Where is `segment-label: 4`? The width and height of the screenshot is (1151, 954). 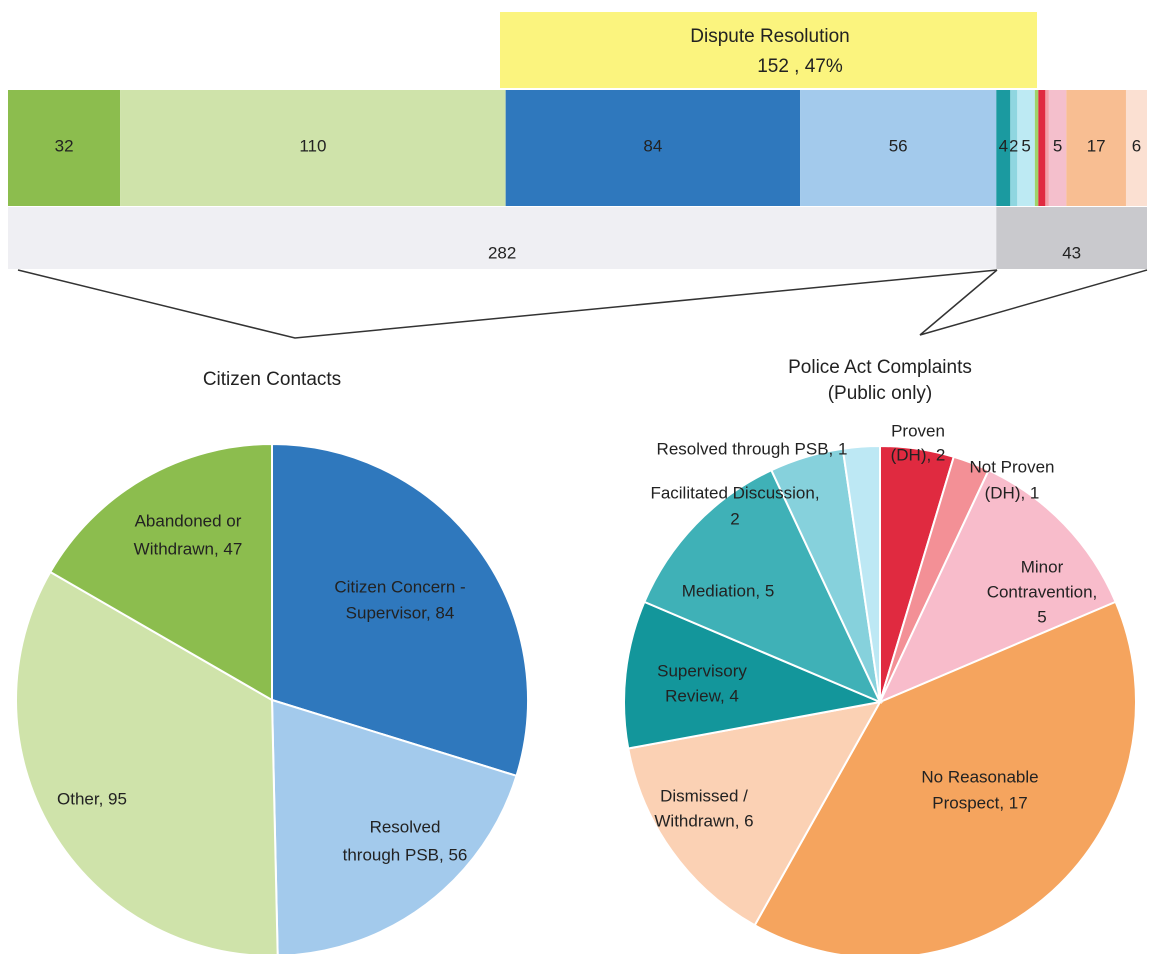
segment-label: 4 is located at coordinates (1003, 145).